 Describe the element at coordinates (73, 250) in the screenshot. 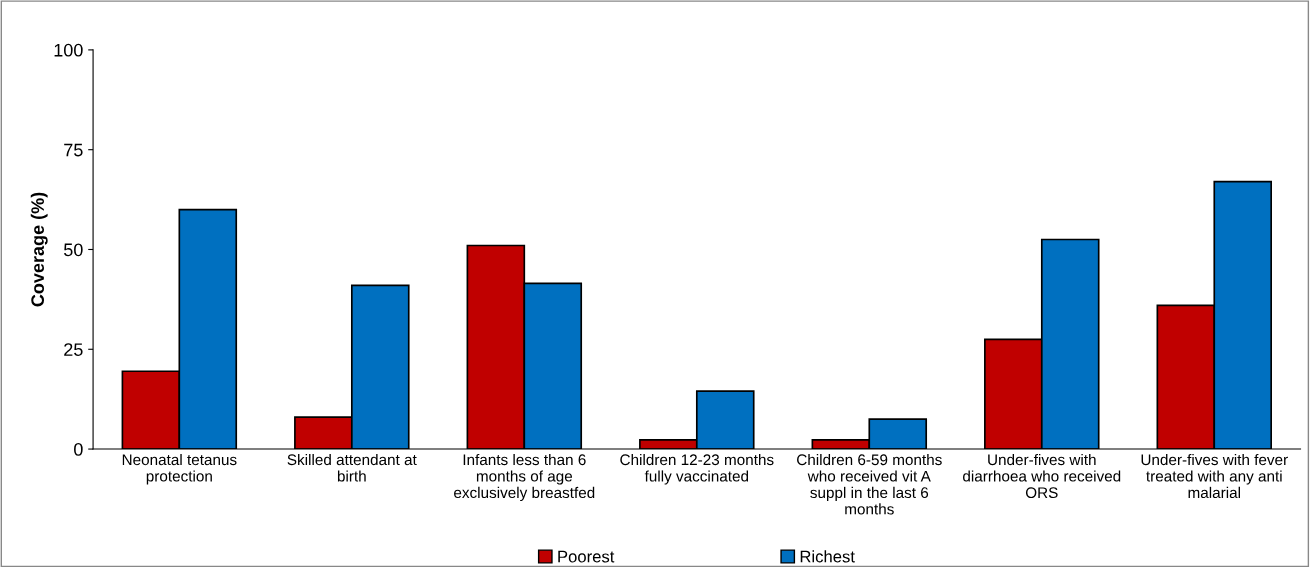

I see `y-tick-label: 50` at that location.